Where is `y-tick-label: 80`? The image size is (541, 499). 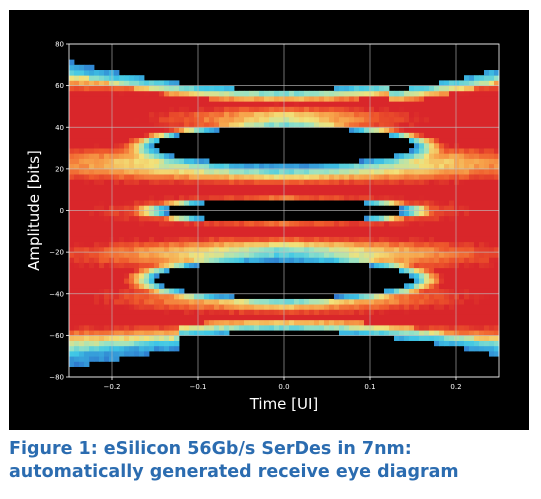 y-tick-label: 80 is located at coordinates (59, 45).